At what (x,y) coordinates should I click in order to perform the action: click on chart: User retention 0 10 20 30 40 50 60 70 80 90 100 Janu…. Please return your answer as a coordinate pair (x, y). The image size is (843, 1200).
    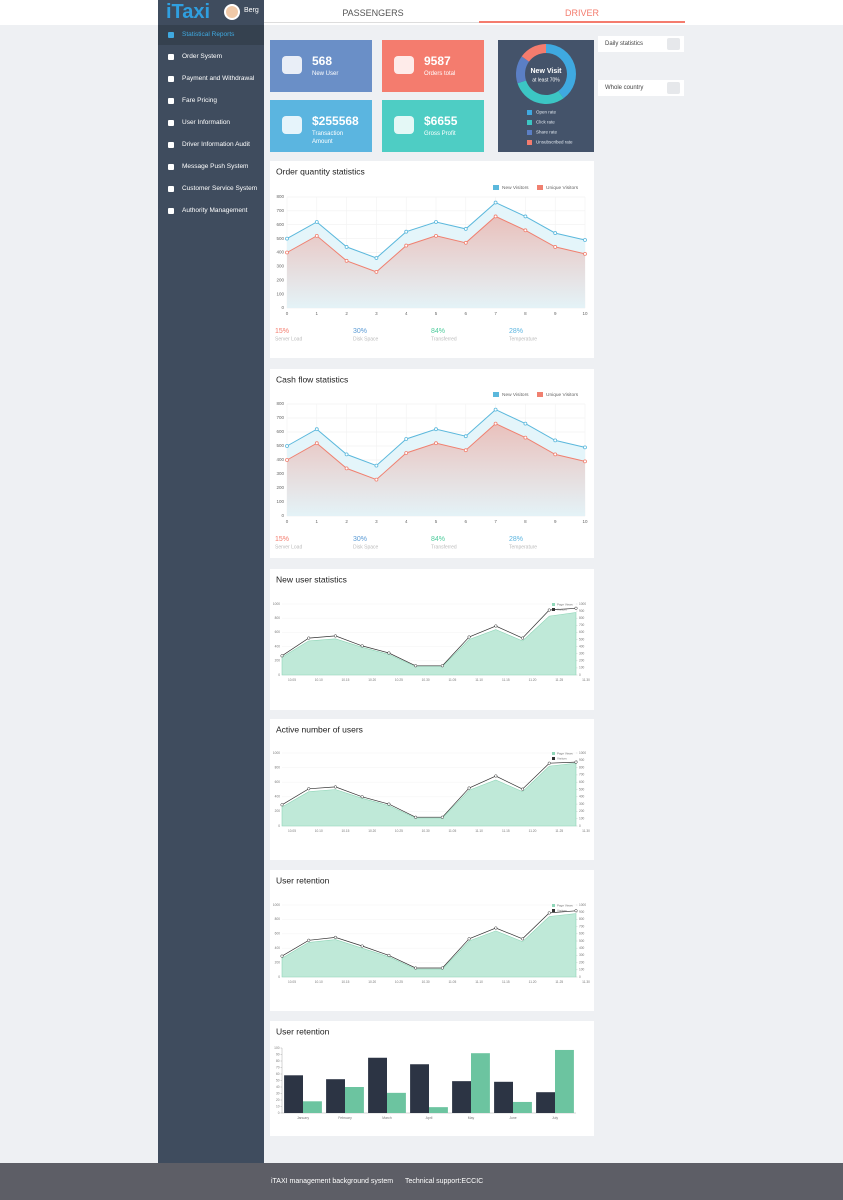
    Looking at the image, I should click on (425, 1073).